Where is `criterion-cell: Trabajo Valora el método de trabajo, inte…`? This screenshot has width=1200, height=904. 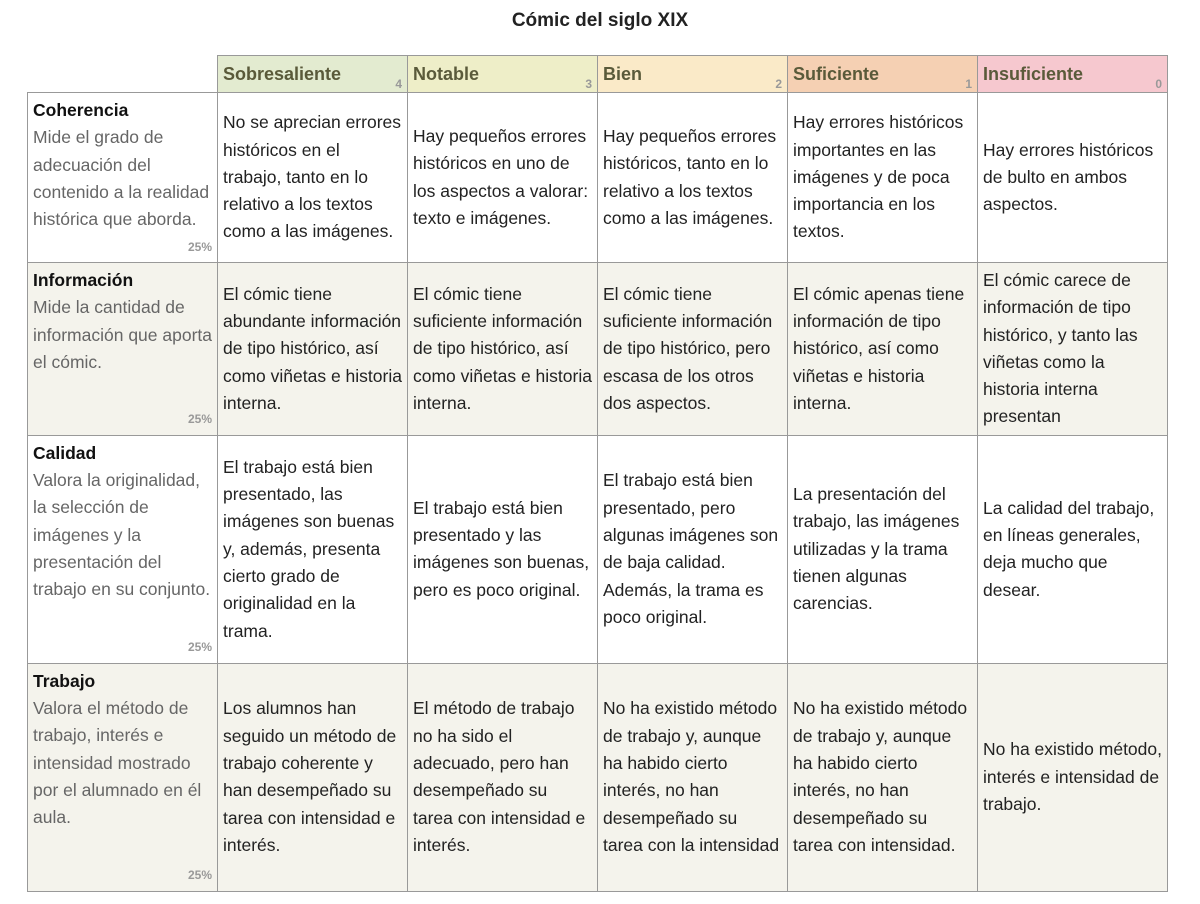 criterion-cell: Trabajo Valora el método de trabajo, inte… is located at coordinates (122, 777).